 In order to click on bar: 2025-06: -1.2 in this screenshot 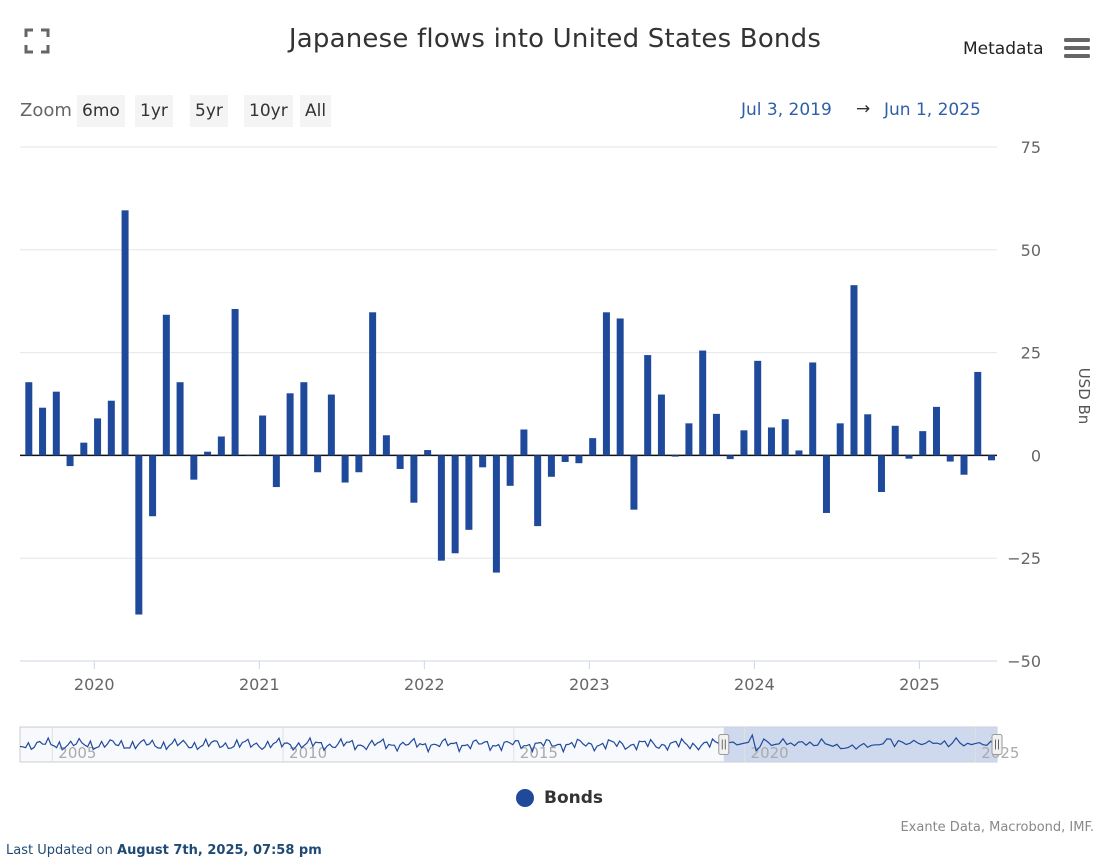, I will do `click(991, 458)`.